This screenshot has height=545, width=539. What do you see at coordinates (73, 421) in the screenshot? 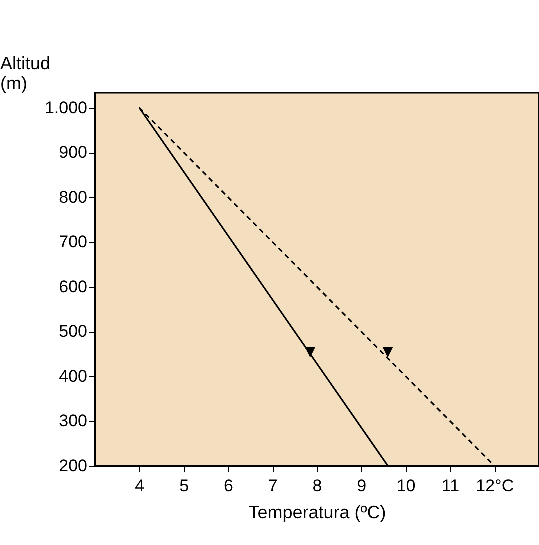
I see `y-tick-label: 300` at bounding box center [73, 421].